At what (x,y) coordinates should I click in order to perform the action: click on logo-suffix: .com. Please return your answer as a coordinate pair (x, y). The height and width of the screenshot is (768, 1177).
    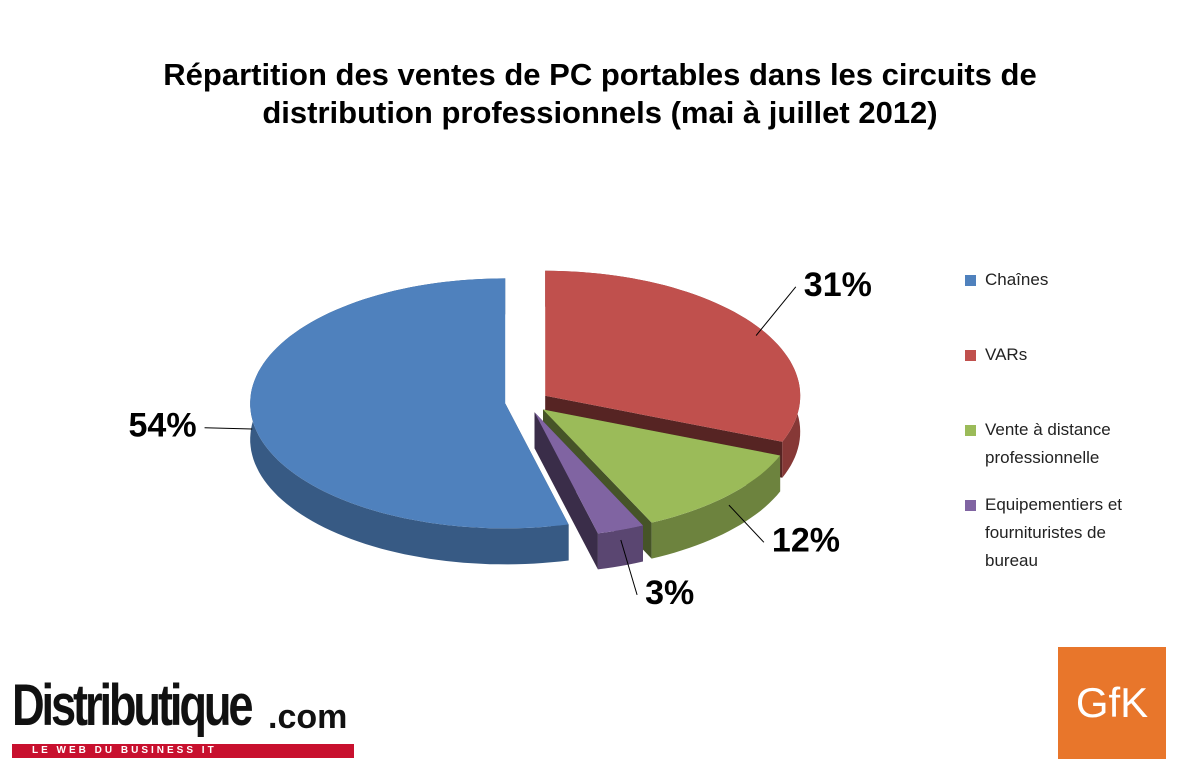
    Looking at the image, I should click on (308, 717).